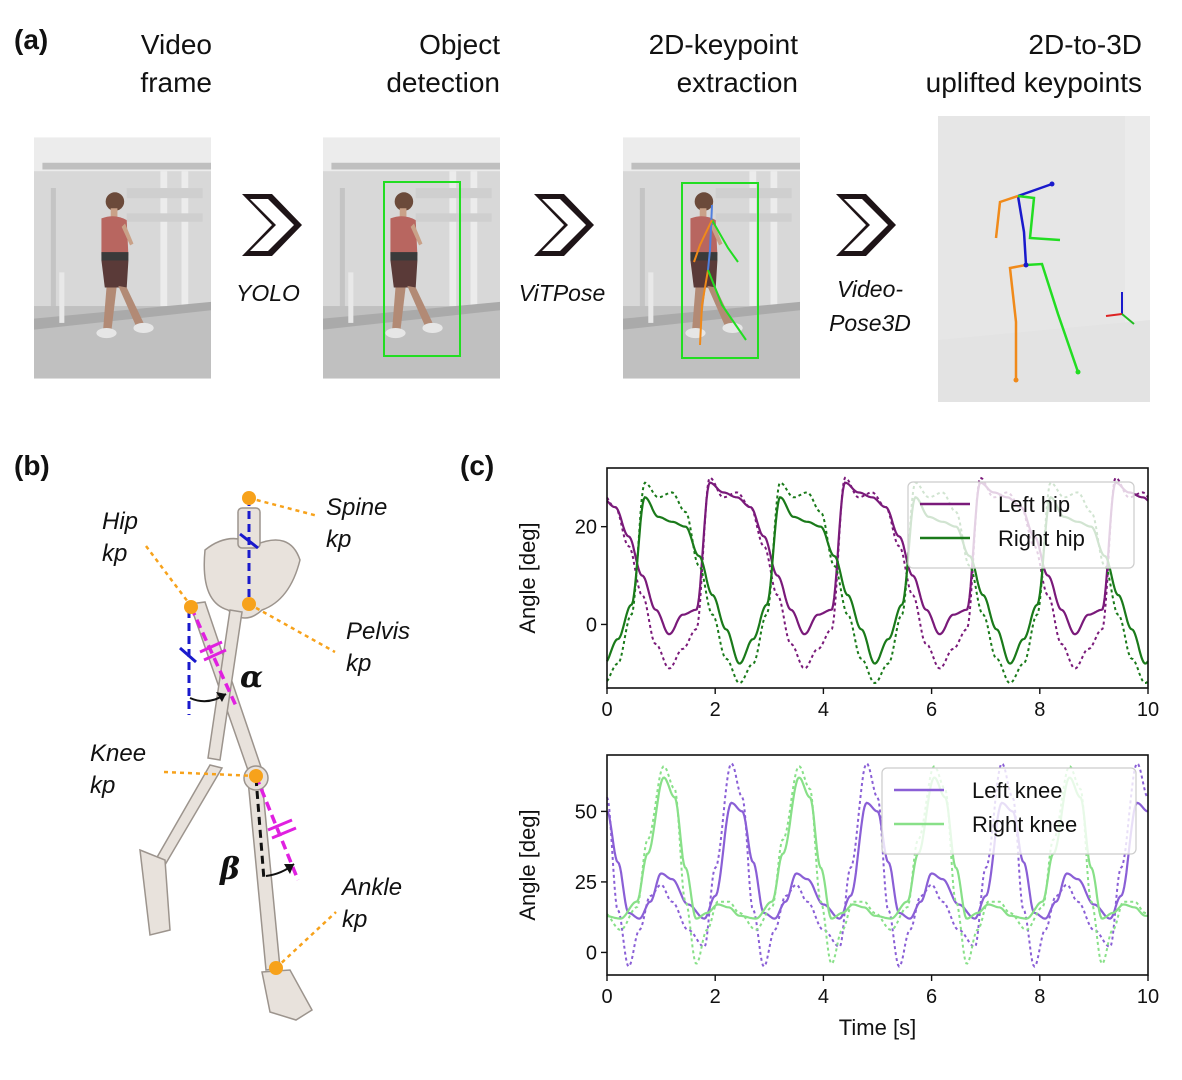  I want to click on y-tick-label: 50, so click(586, 812).